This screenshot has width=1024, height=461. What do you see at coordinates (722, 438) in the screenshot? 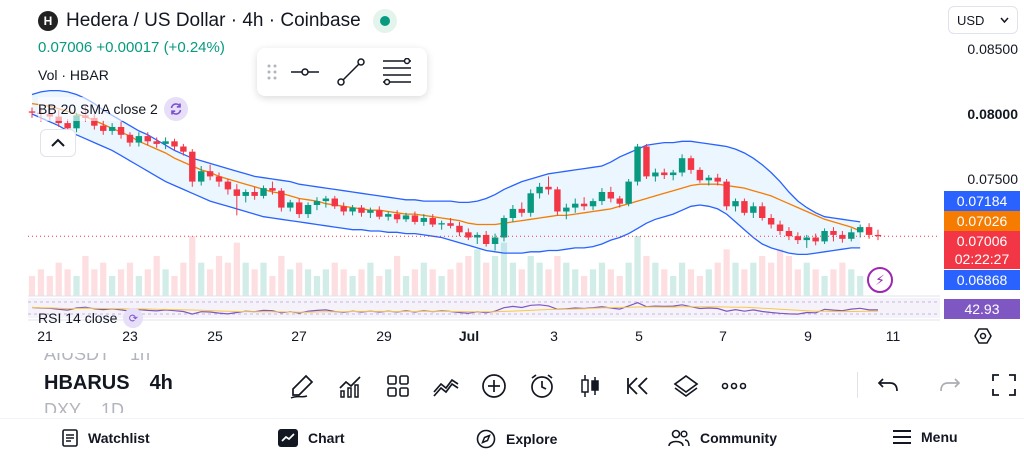
I see `nav-community: Community` at bounding box center [722, 438].